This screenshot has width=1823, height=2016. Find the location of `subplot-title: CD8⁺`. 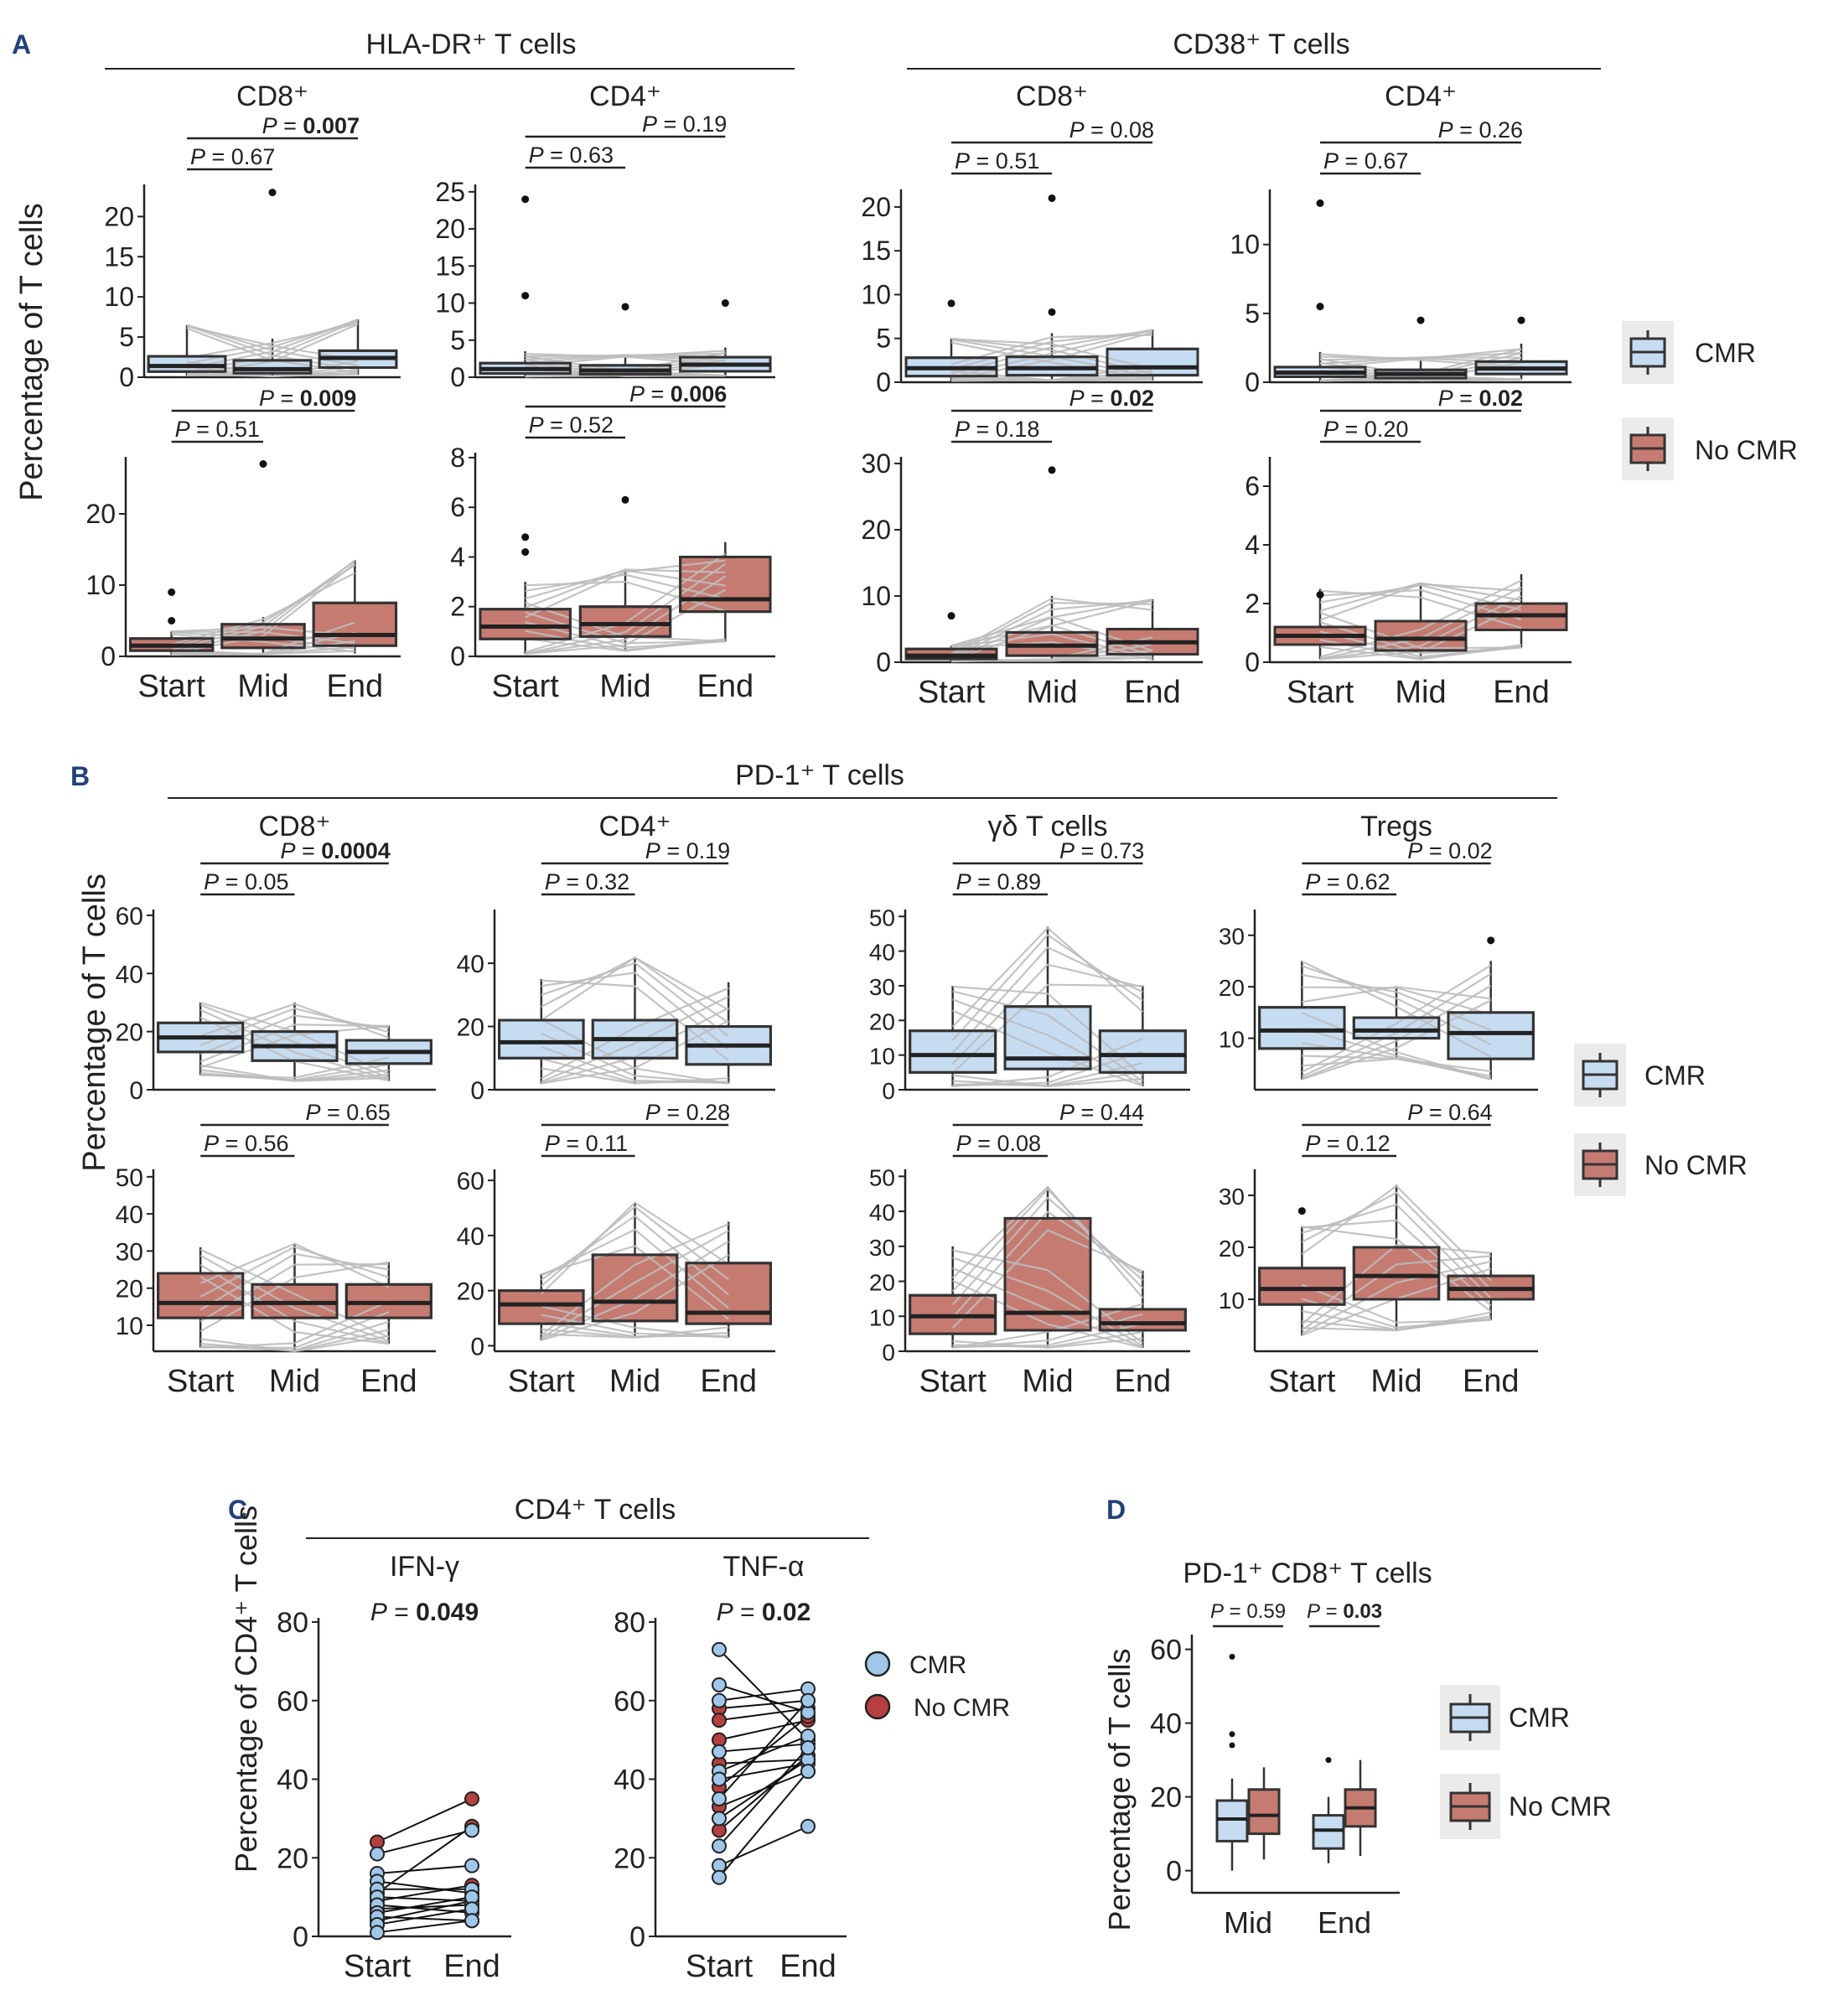

subplot-title: CD8⁺ is located at coordinates (272, 96).